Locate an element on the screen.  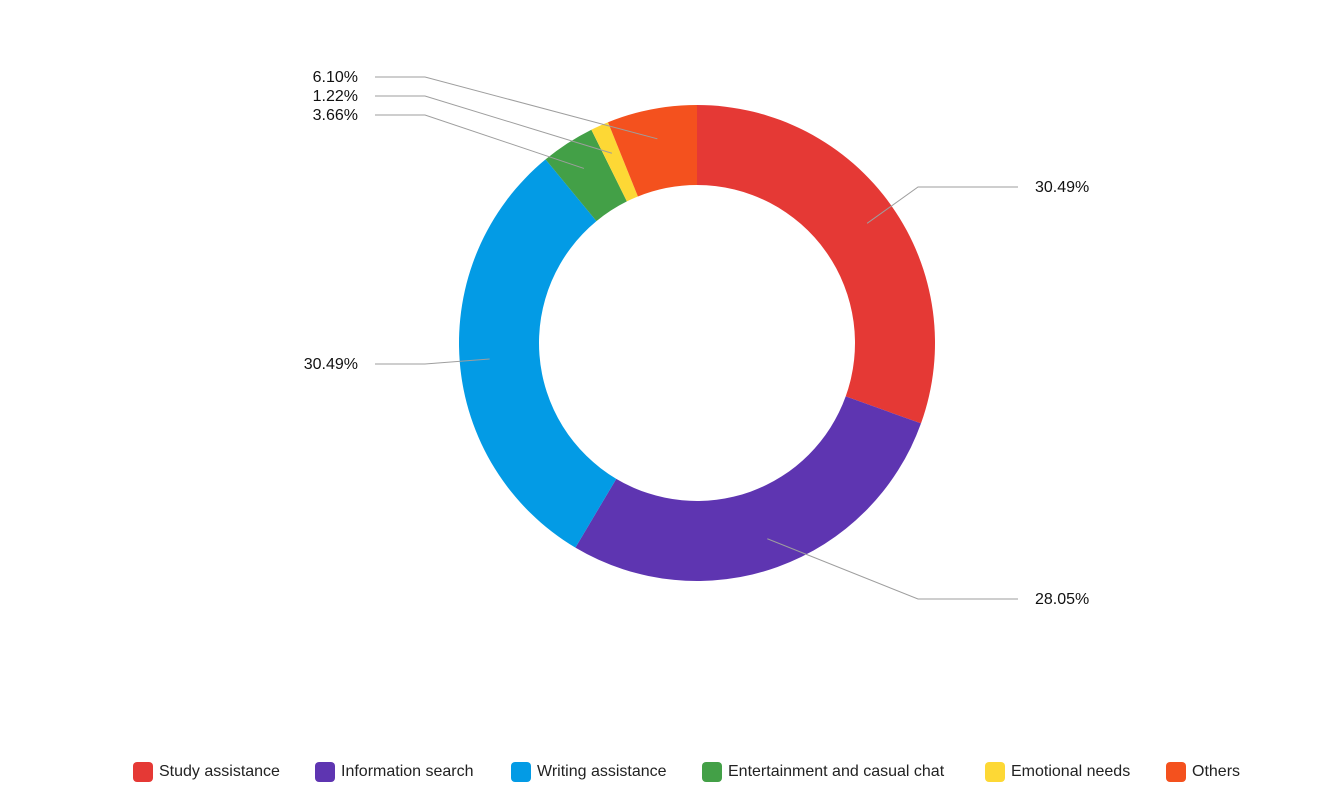
leader-line-information-search is located at coordinates (892, 569).